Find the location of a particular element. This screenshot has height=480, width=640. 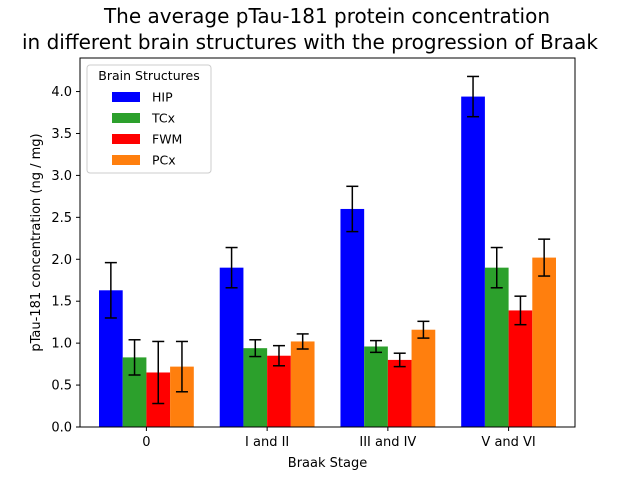

y-tick-label: 2.5 is located at coordinates (61, 218).